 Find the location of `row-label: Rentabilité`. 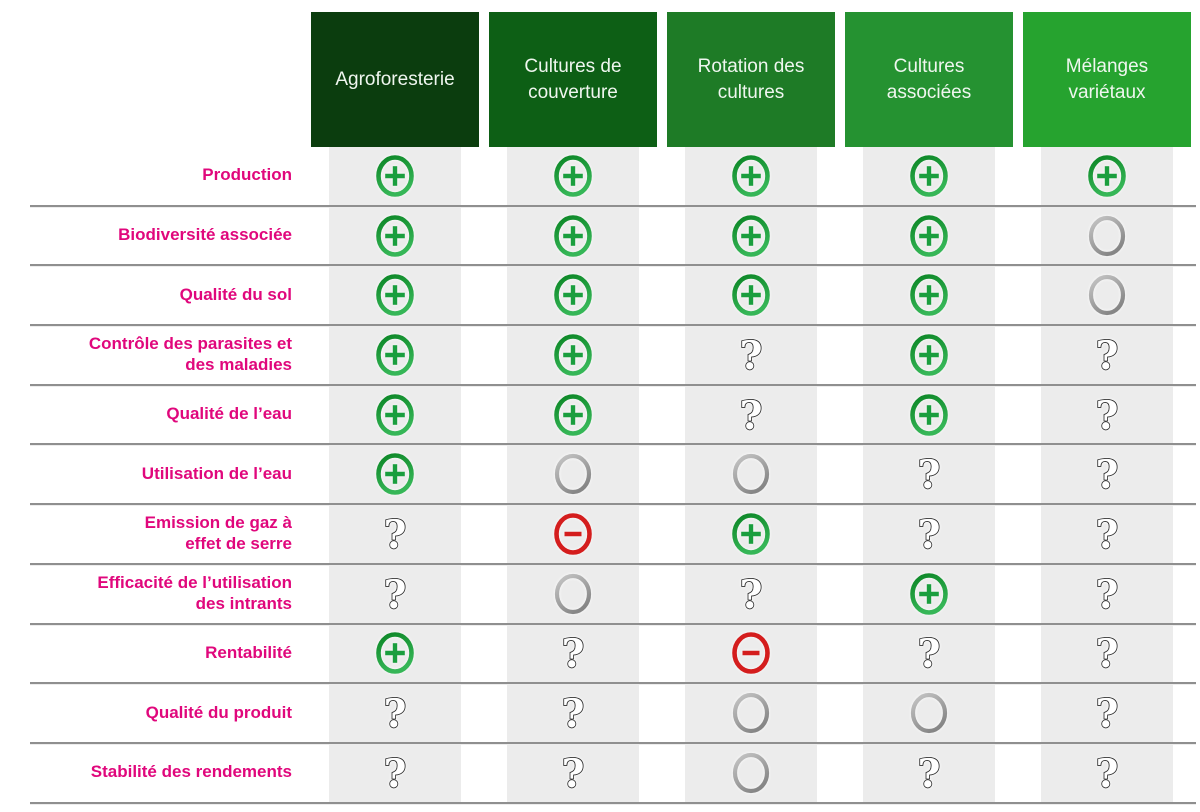

row-label: Rentabilité is located at coordinates (248, 652).